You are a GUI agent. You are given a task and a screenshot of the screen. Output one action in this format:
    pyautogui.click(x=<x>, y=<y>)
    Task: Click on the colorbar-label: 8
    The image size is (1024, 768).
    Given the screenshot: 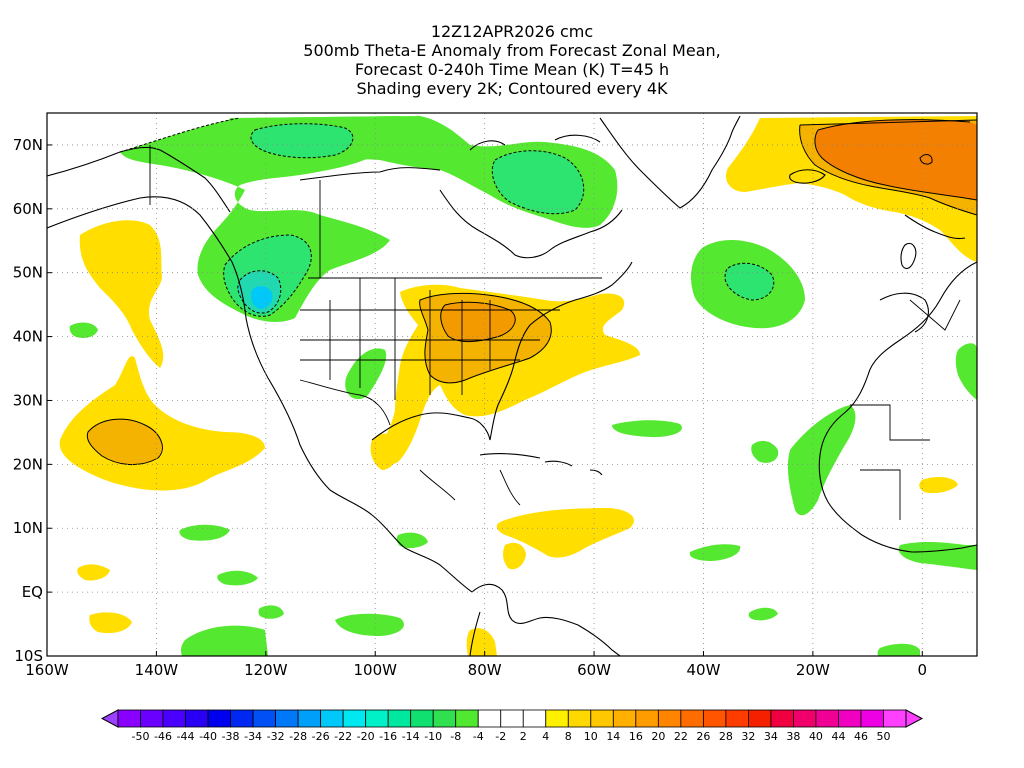 What is the action you would take?
    pyautogui.click(x=568, y=736)
    